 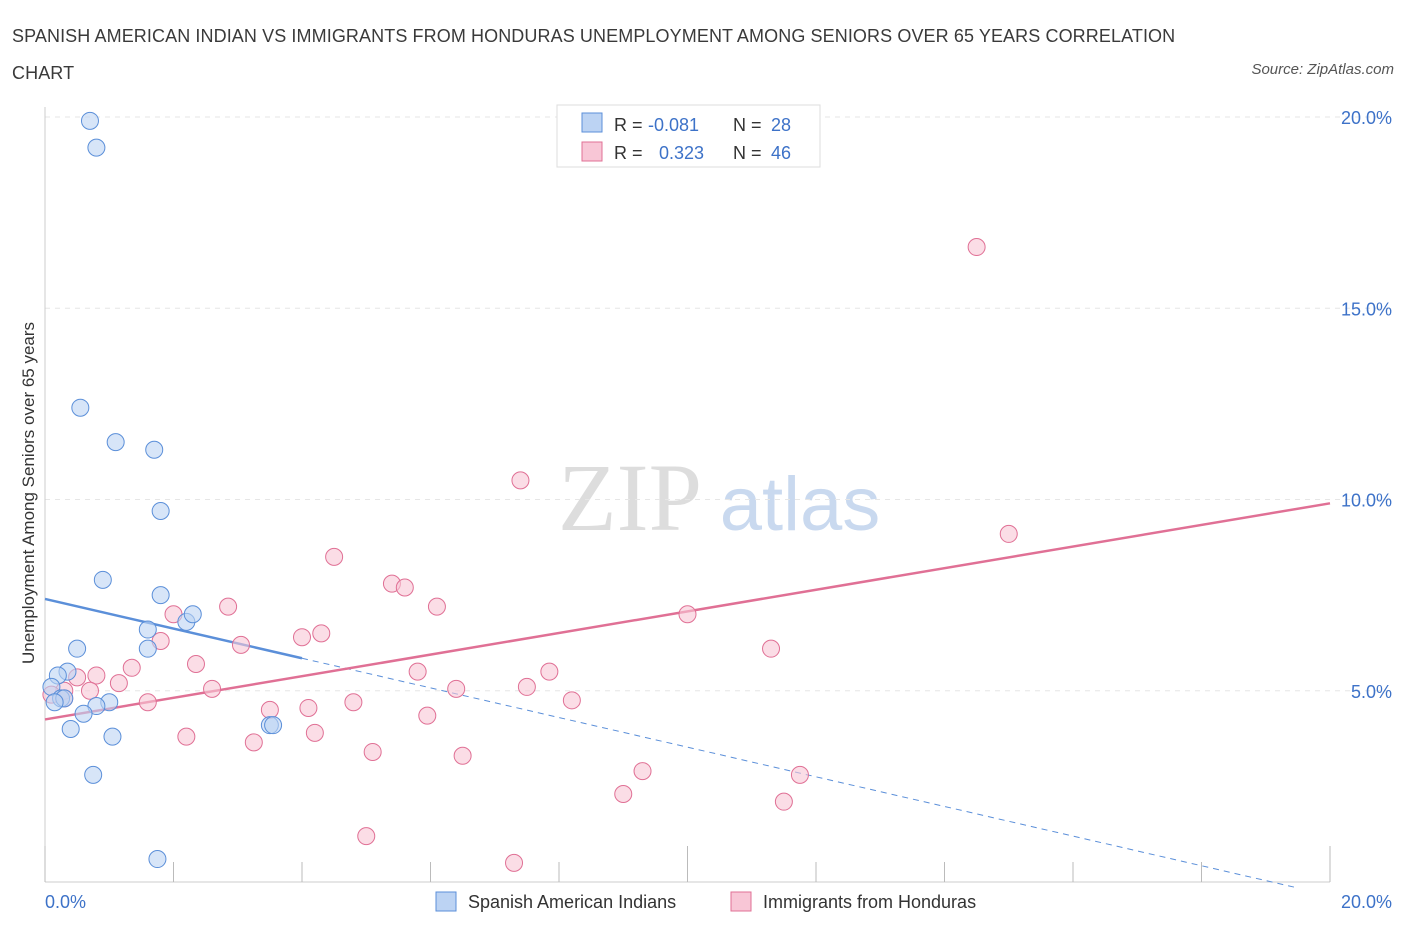 What do you see at coordinates (1371, 692) in the screenshot?
I see `y-tick-label-5: 5.0%` at bounding box center [1371, 692].